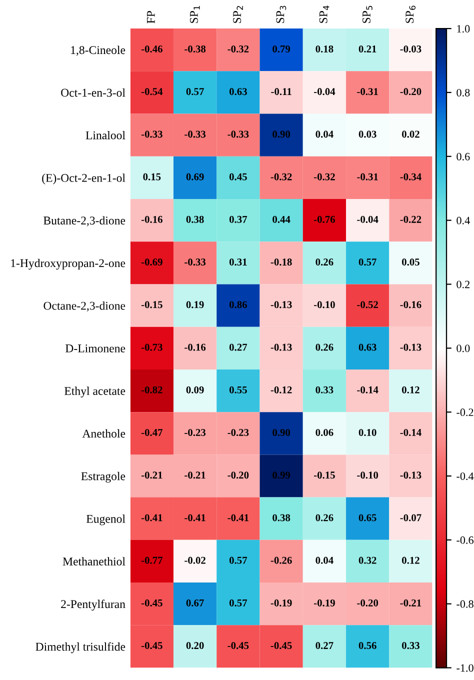 The width and height of the screenshot is (474, 680). I want to click on data-label: -0.69, so click(151, 262).